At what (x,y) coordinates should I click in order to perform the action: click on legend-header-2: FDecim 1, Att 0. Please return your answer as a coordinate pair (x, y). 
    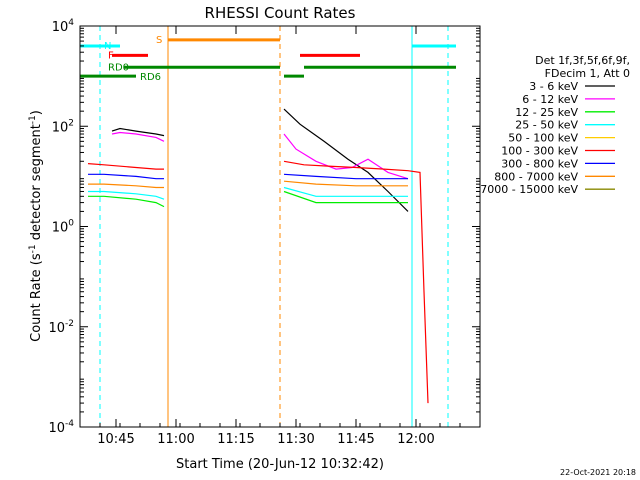
    Looking at the image, I should click on (587, 73).